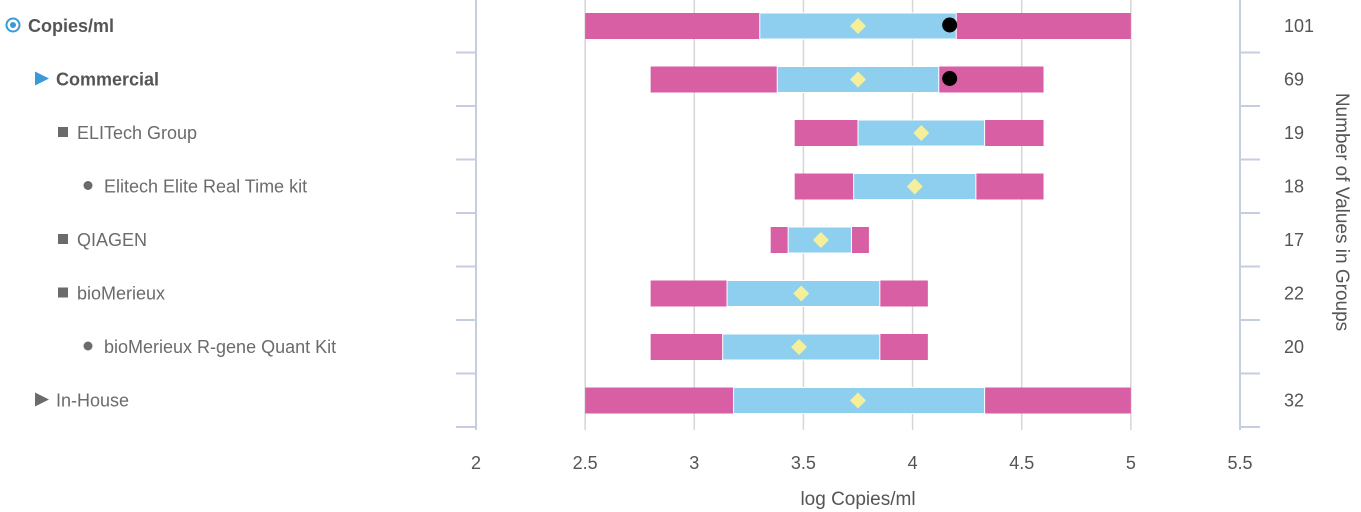 The height and width of the screenshot is (512, 1361). Describe the element at coordinates (476, 463) in the screenshot. I see `x-tick-label: 2` at that location.